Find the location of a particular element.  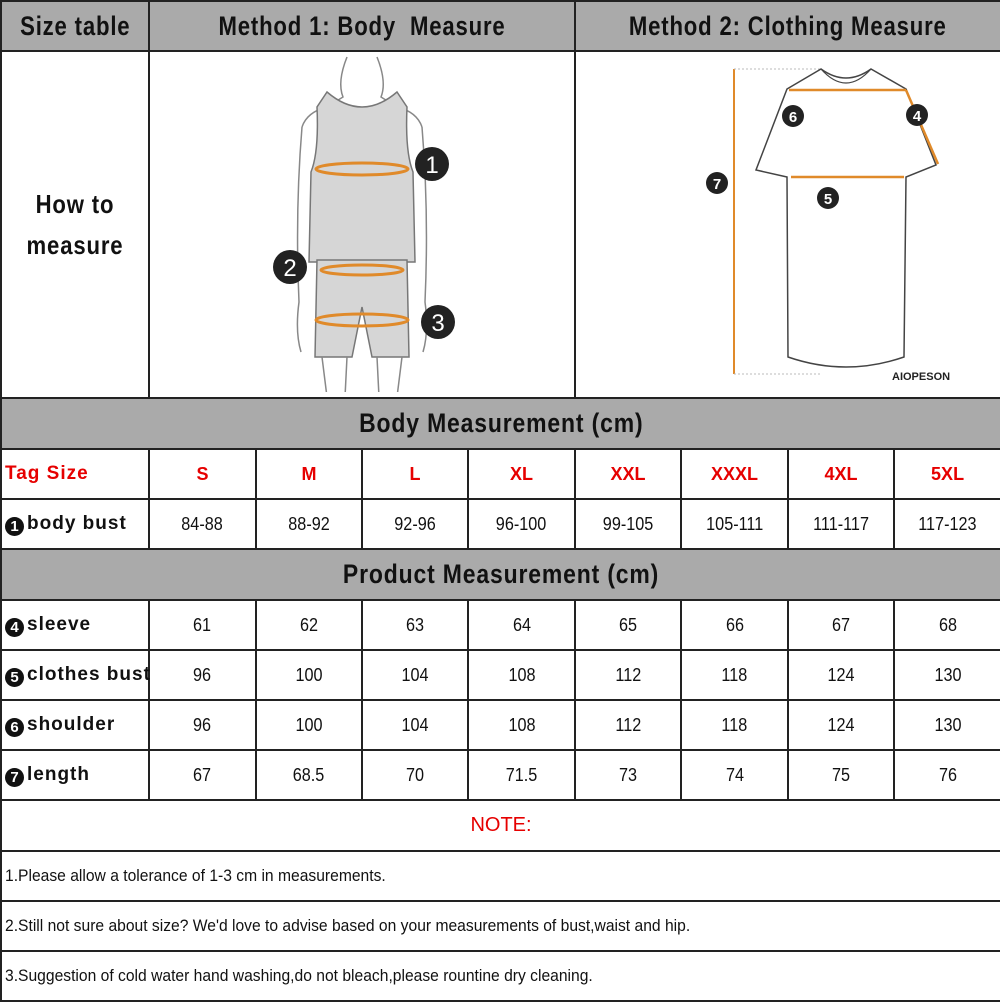

value-text: 108 is located at coordinates (522, 724).